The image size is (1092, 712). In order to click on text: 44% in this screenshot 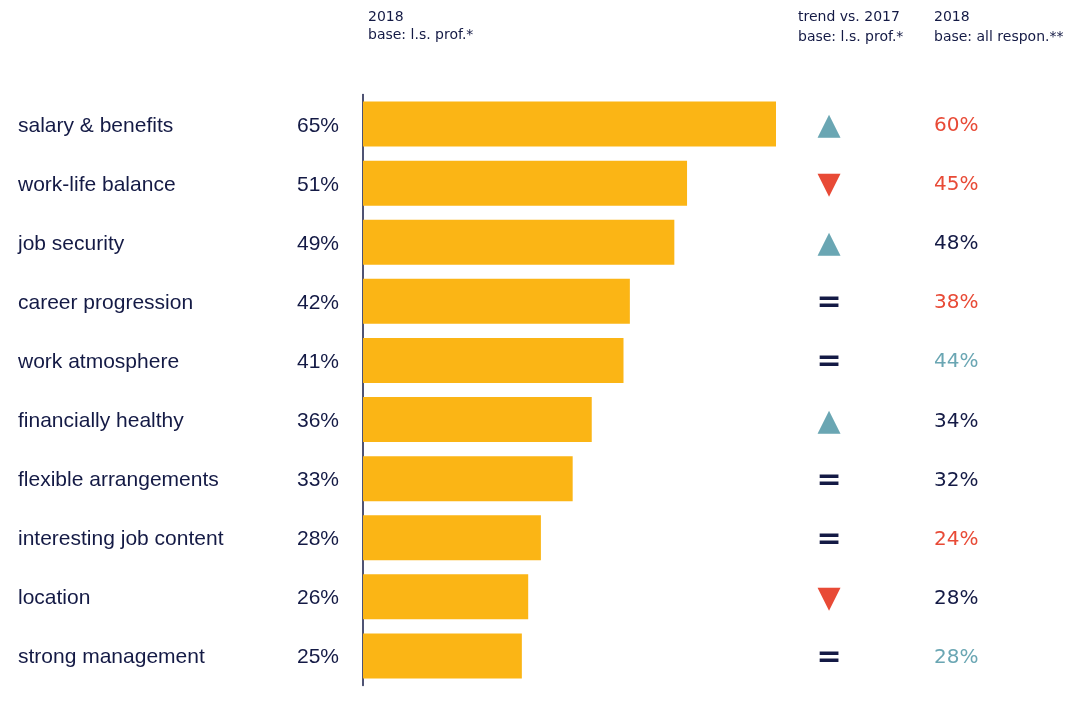, I will do `click(956, 360)`.